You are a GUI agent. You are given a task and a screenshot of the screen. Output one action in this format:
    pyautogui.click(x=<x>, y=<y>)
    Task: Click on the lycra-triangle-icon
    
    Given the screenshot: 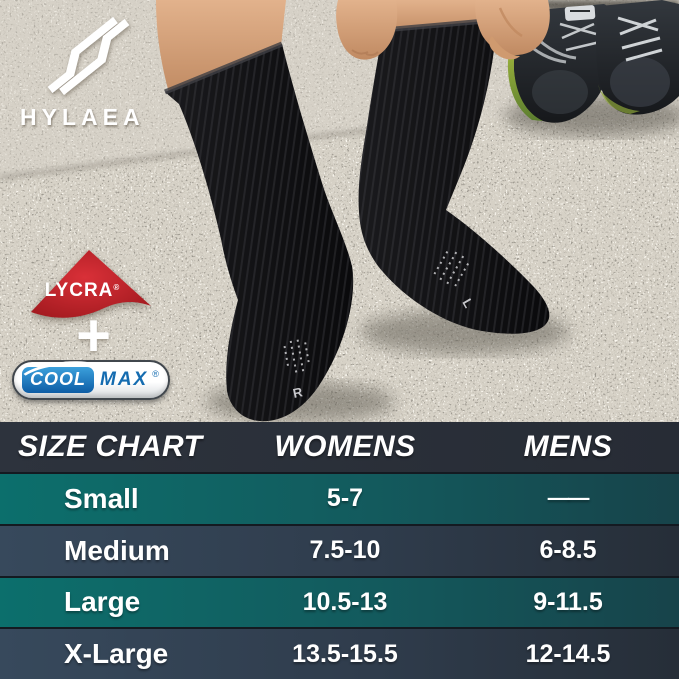 What is the action you would take?
    pyautogui.click(x=91, y=284)
    